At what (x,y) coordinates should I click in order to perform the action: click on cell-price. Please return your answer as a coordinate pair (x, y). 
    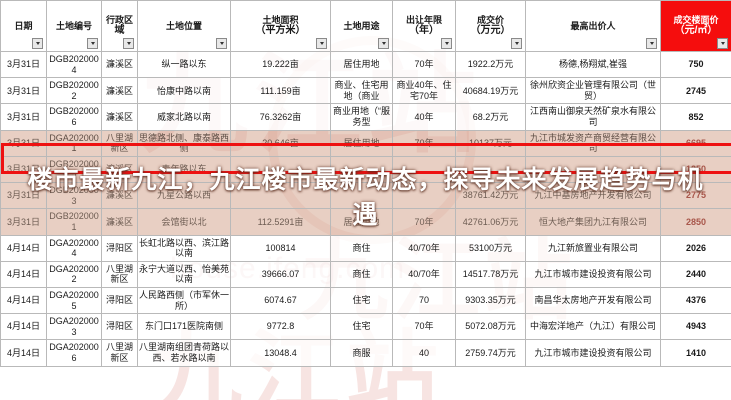
    Looking at the image, I should click on (490, 169).